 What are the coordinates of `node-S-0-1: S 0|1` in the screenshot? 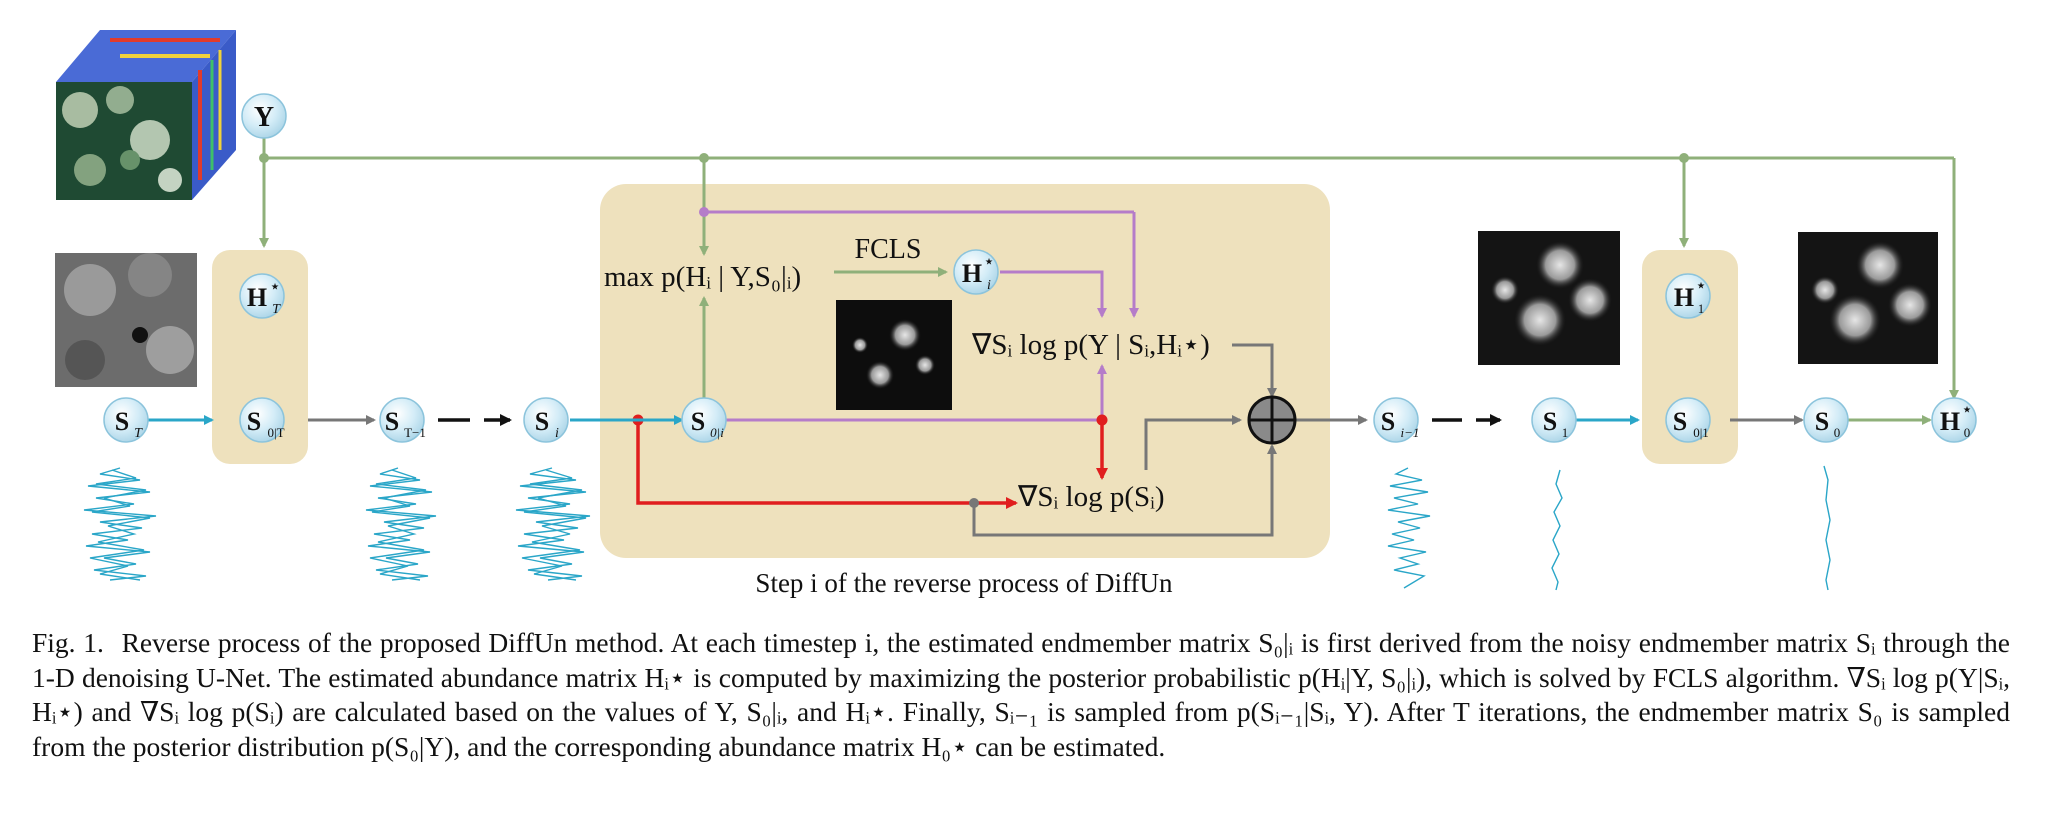 It's located at (1688, 420).